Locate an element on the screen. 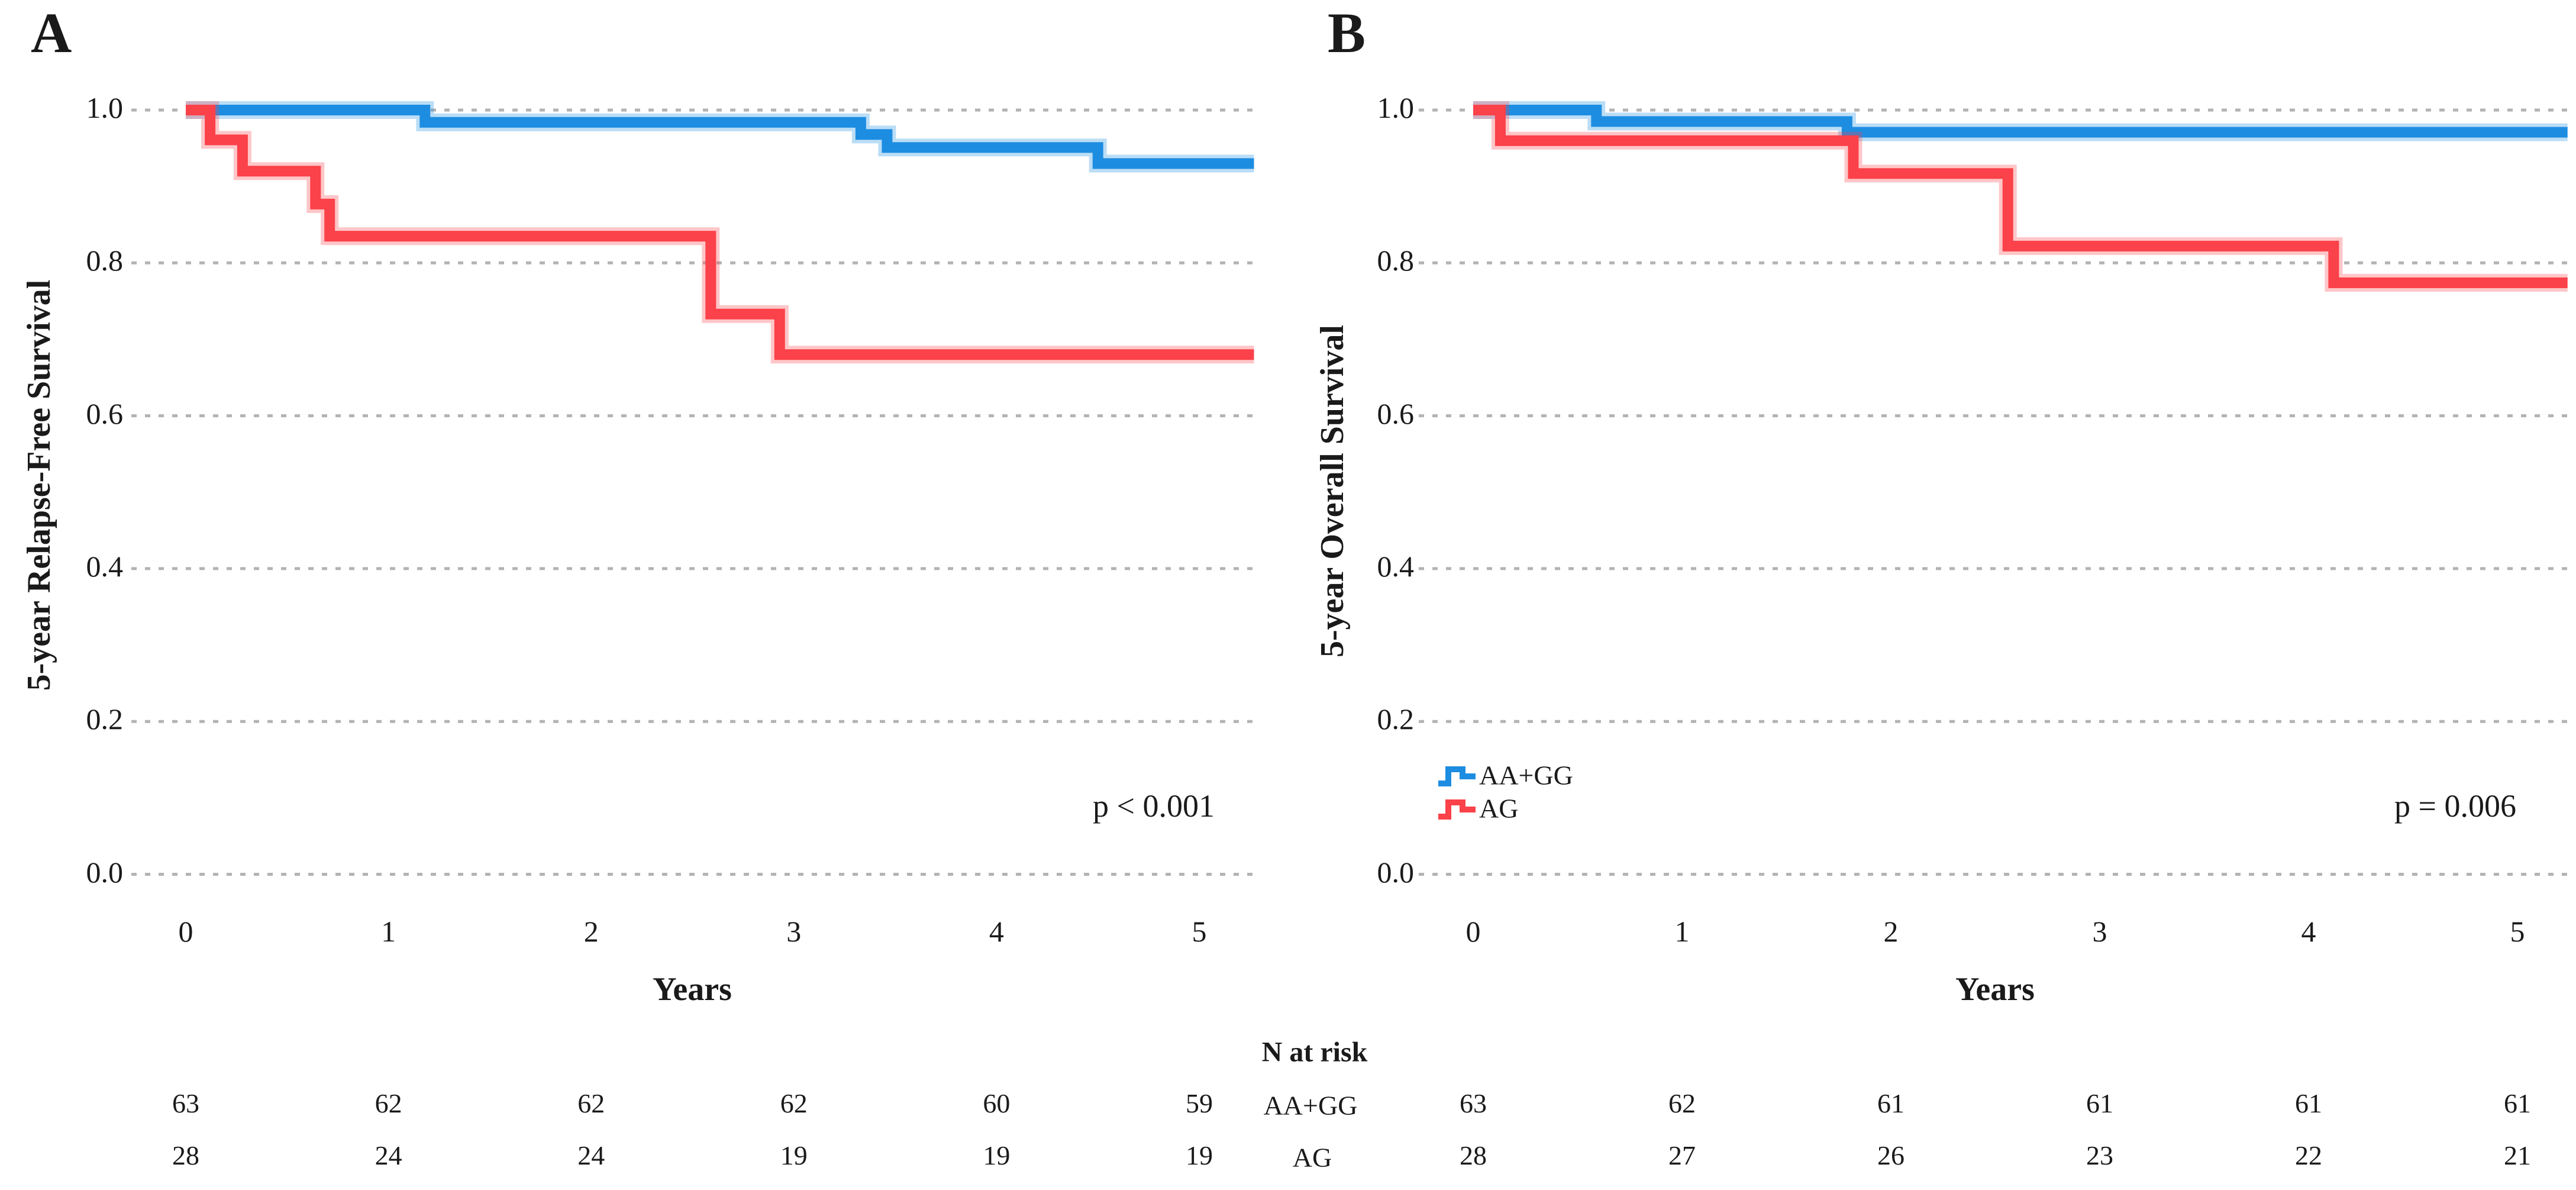 The image size is (2576, 1190). panel-a-p-value: p < 0.001 is located at coordinates (1154, 806).